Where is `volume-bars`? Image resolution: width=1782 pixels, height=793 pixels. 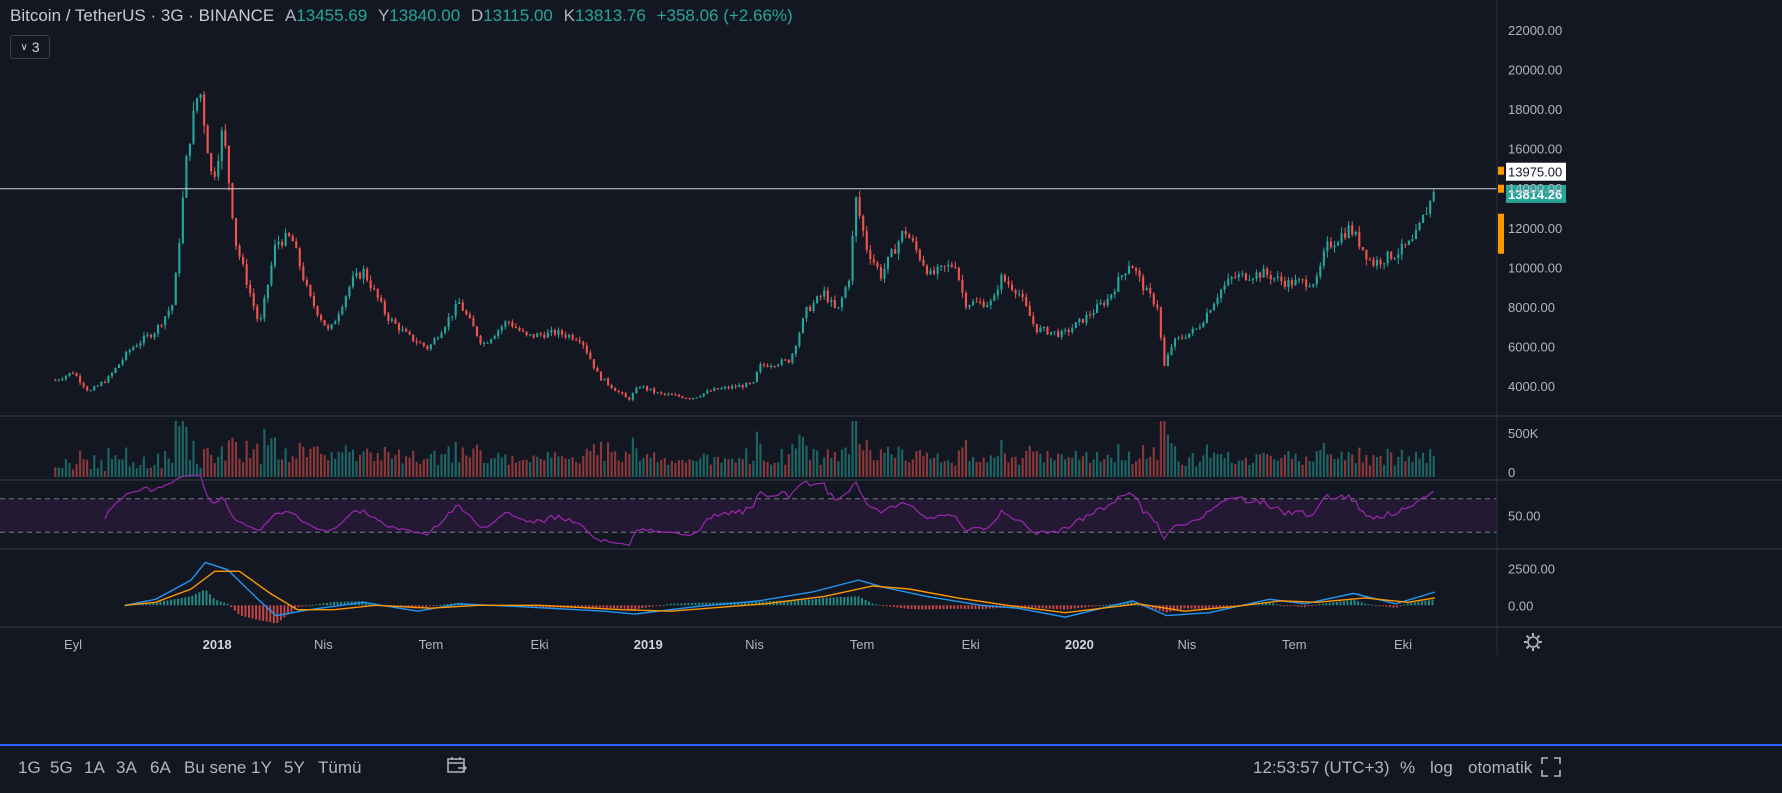
volume-bars is located at coordinates (744, 449).